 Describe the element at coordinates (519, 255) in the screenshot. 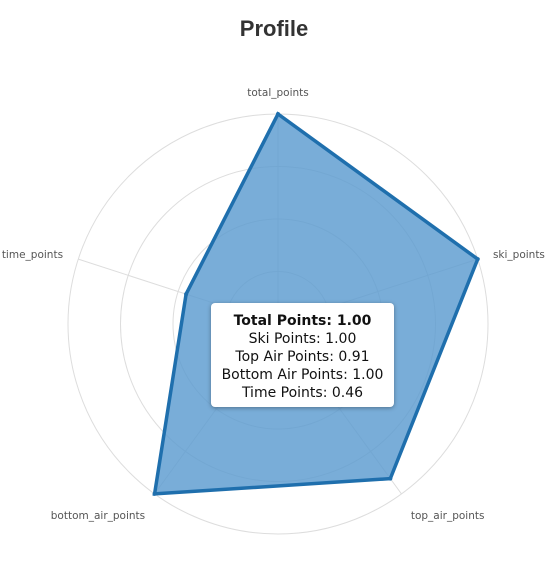

I see `axis-label-ski-points: ski_points` at that location.